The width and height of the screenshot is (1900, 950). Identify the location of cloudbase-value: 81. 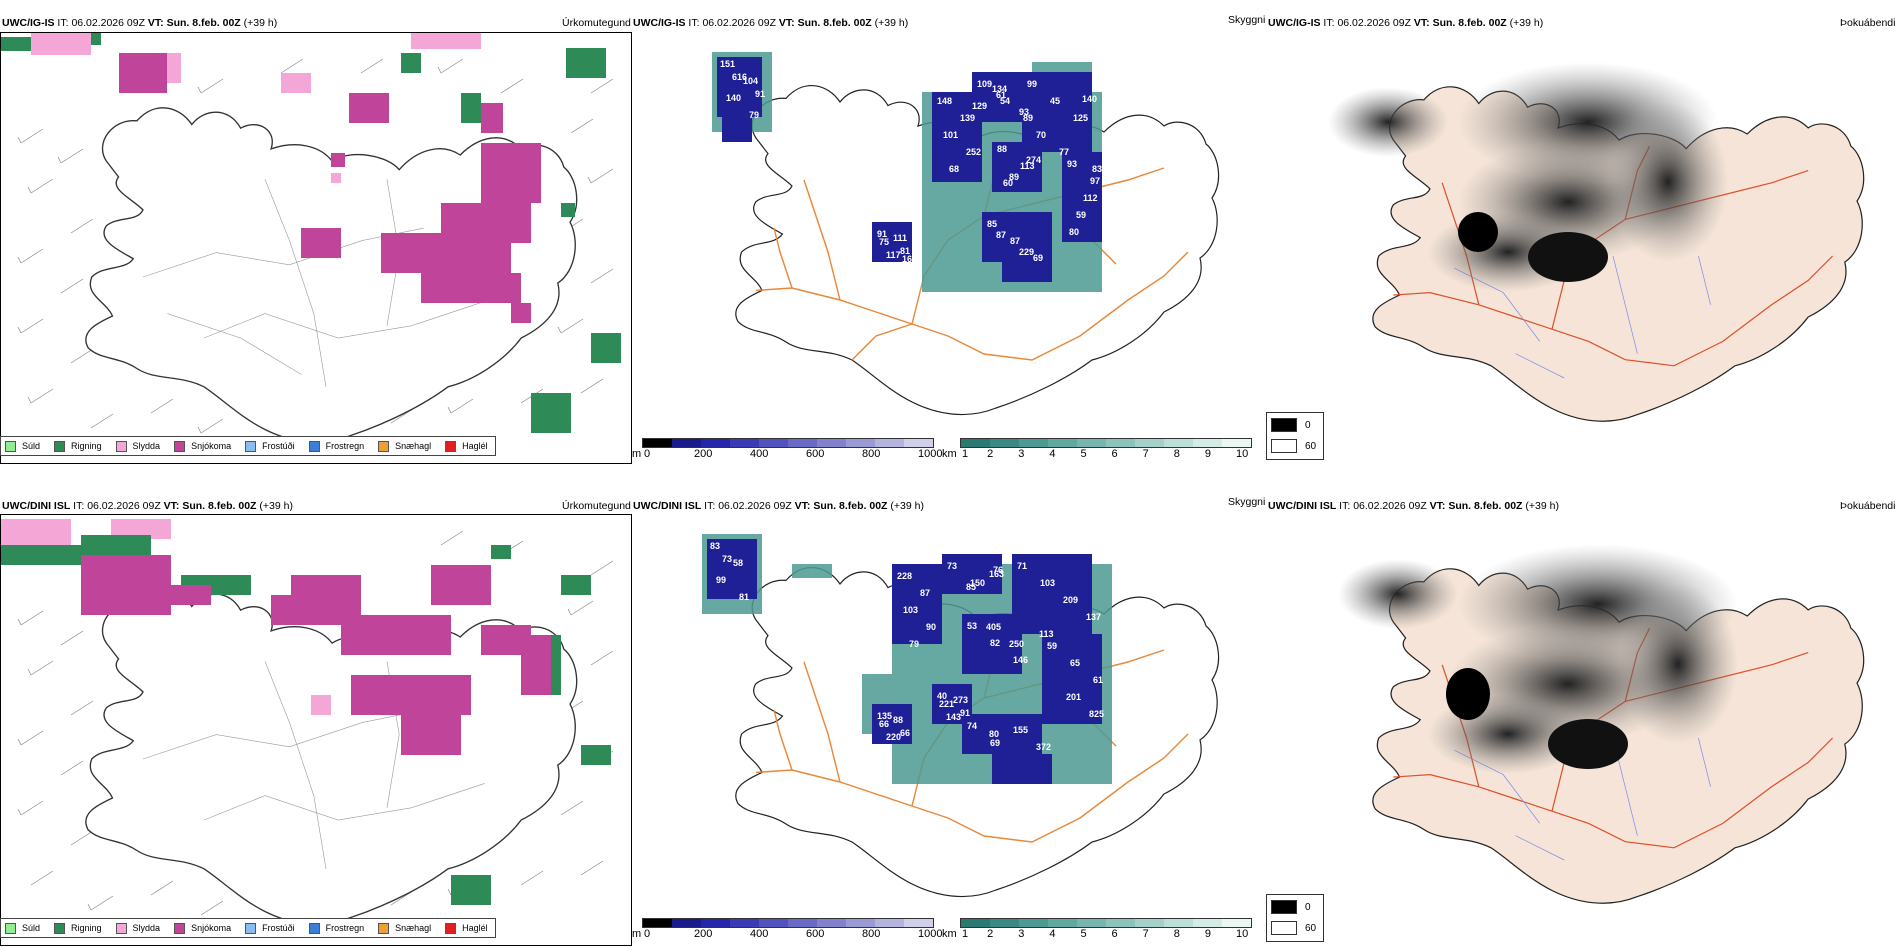
(905, 251).